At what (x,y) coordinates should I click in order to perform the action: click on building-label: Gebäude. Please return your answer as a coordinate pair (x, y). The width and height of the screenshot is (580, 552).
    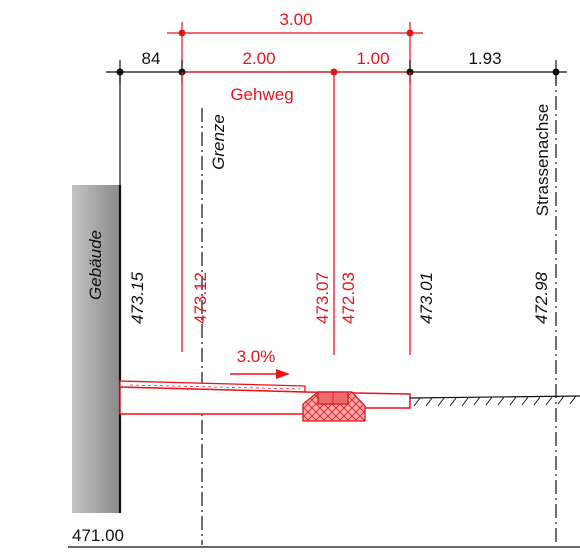
    Looking at the image, I should click on (95, 265).